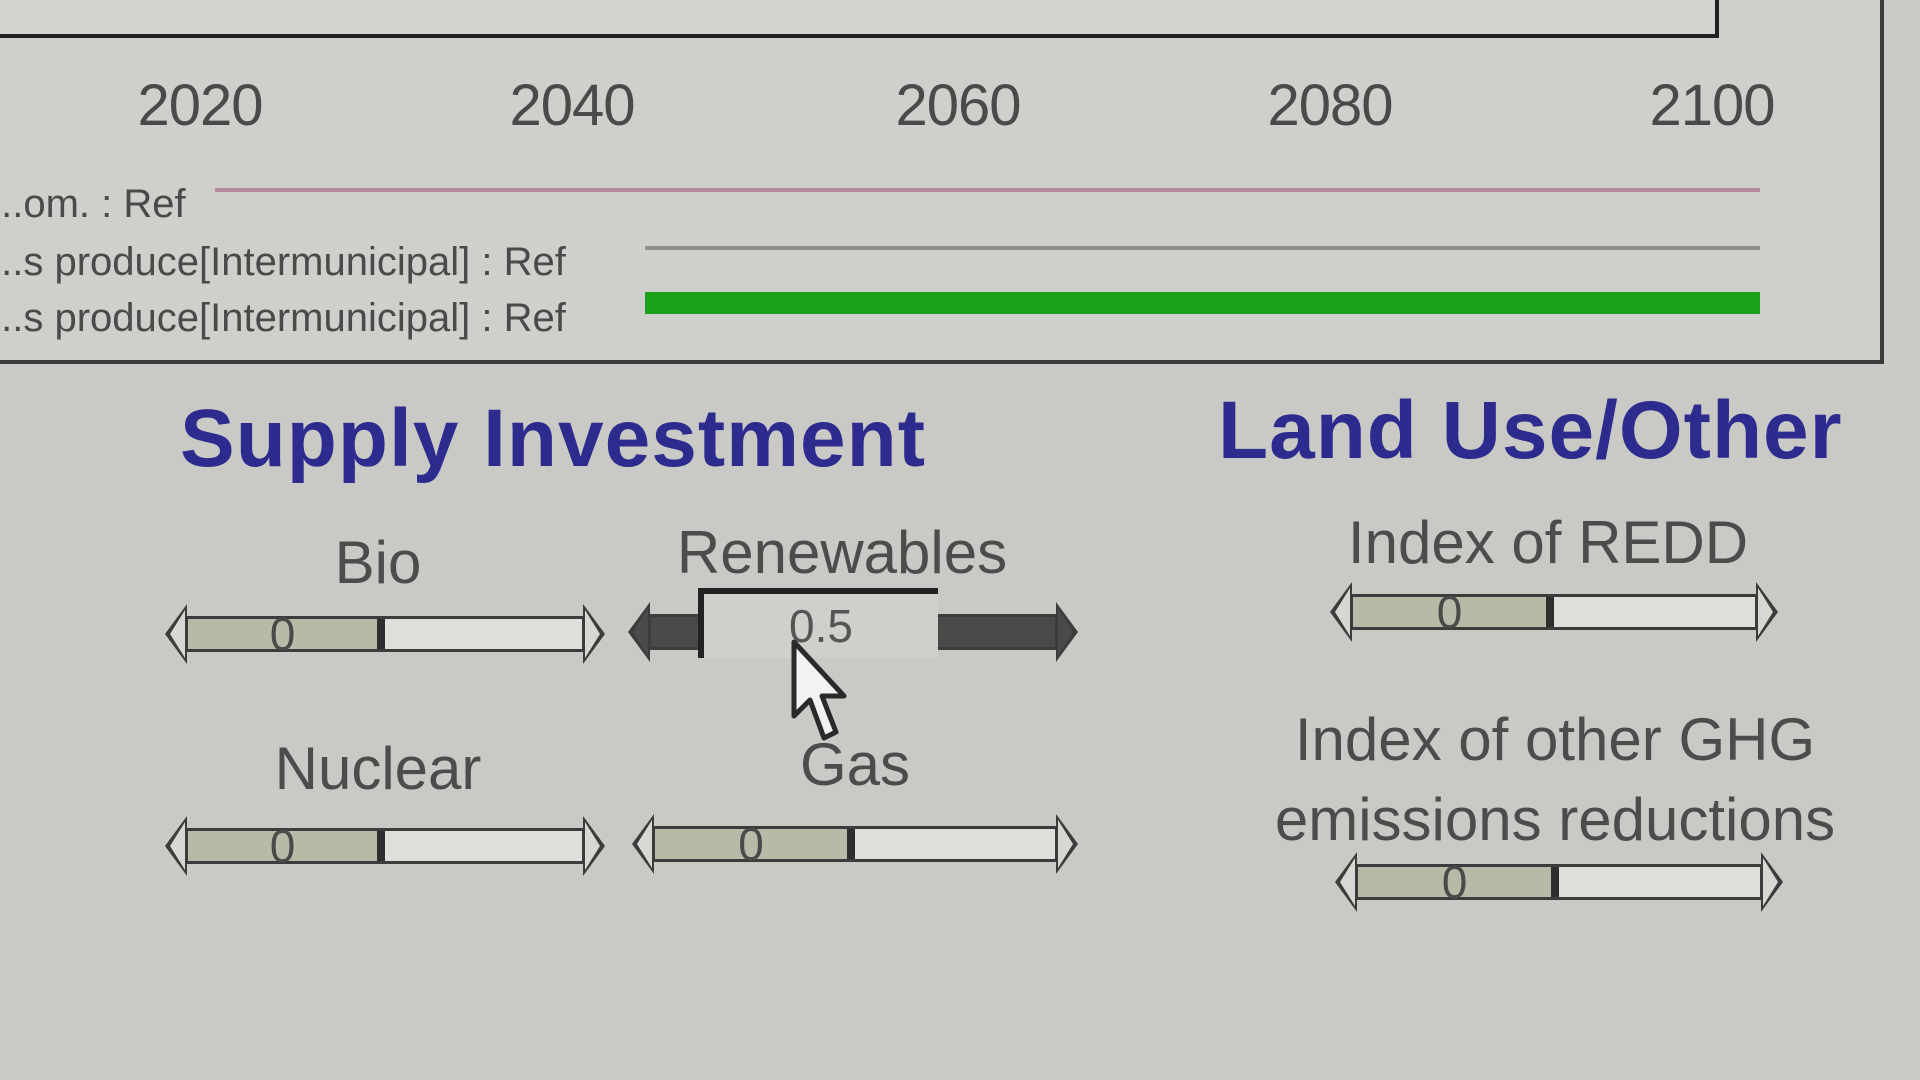 The width and height of the screenshot is (1920, 1080). Describe the element at coordinates (1530, 430) in the screenshot. I see `land-use-title: Land Use/Other` at that location.